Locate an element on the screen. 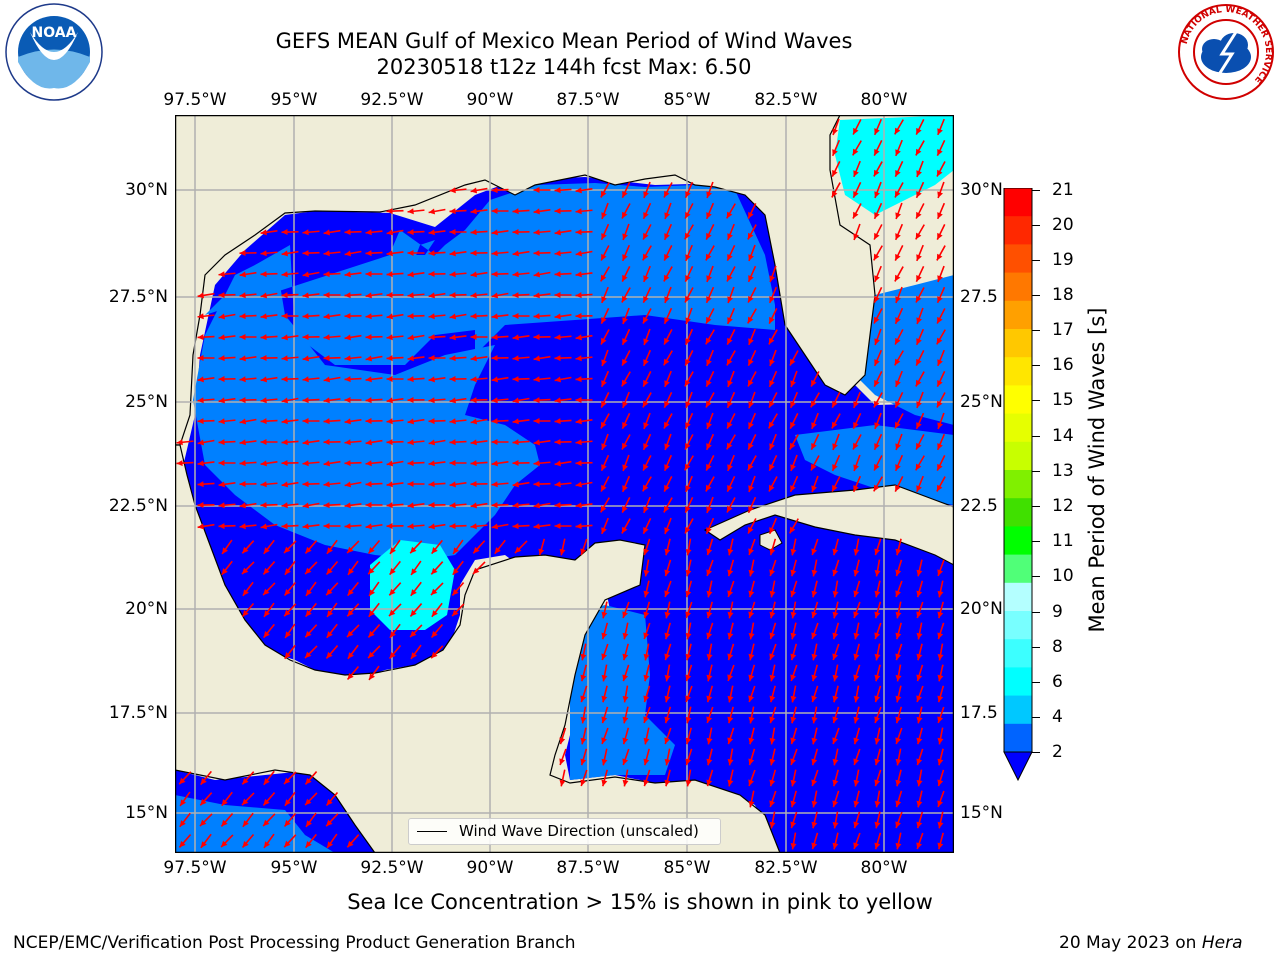  nws-logo: NATIONAL WEATHER SERVICE is located at coordinates (1226, 54).